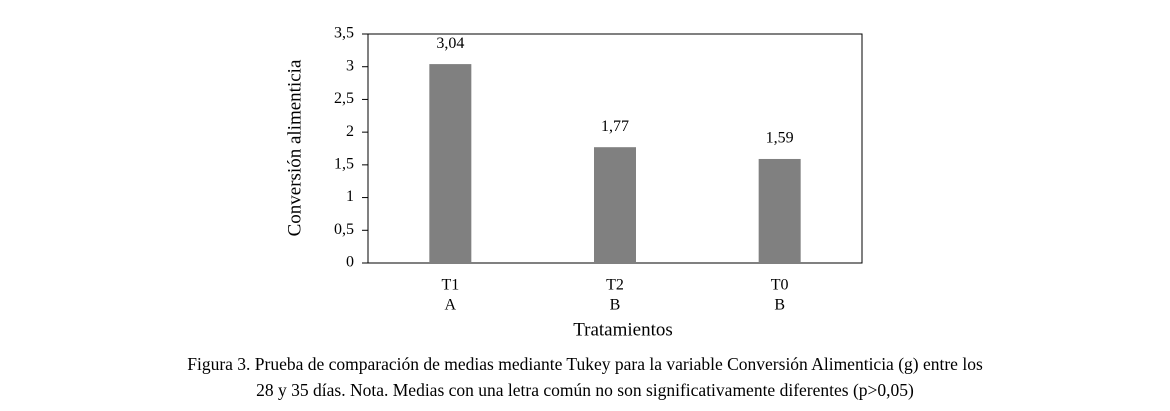  I want to click on group-label: A, so click(451, 305).